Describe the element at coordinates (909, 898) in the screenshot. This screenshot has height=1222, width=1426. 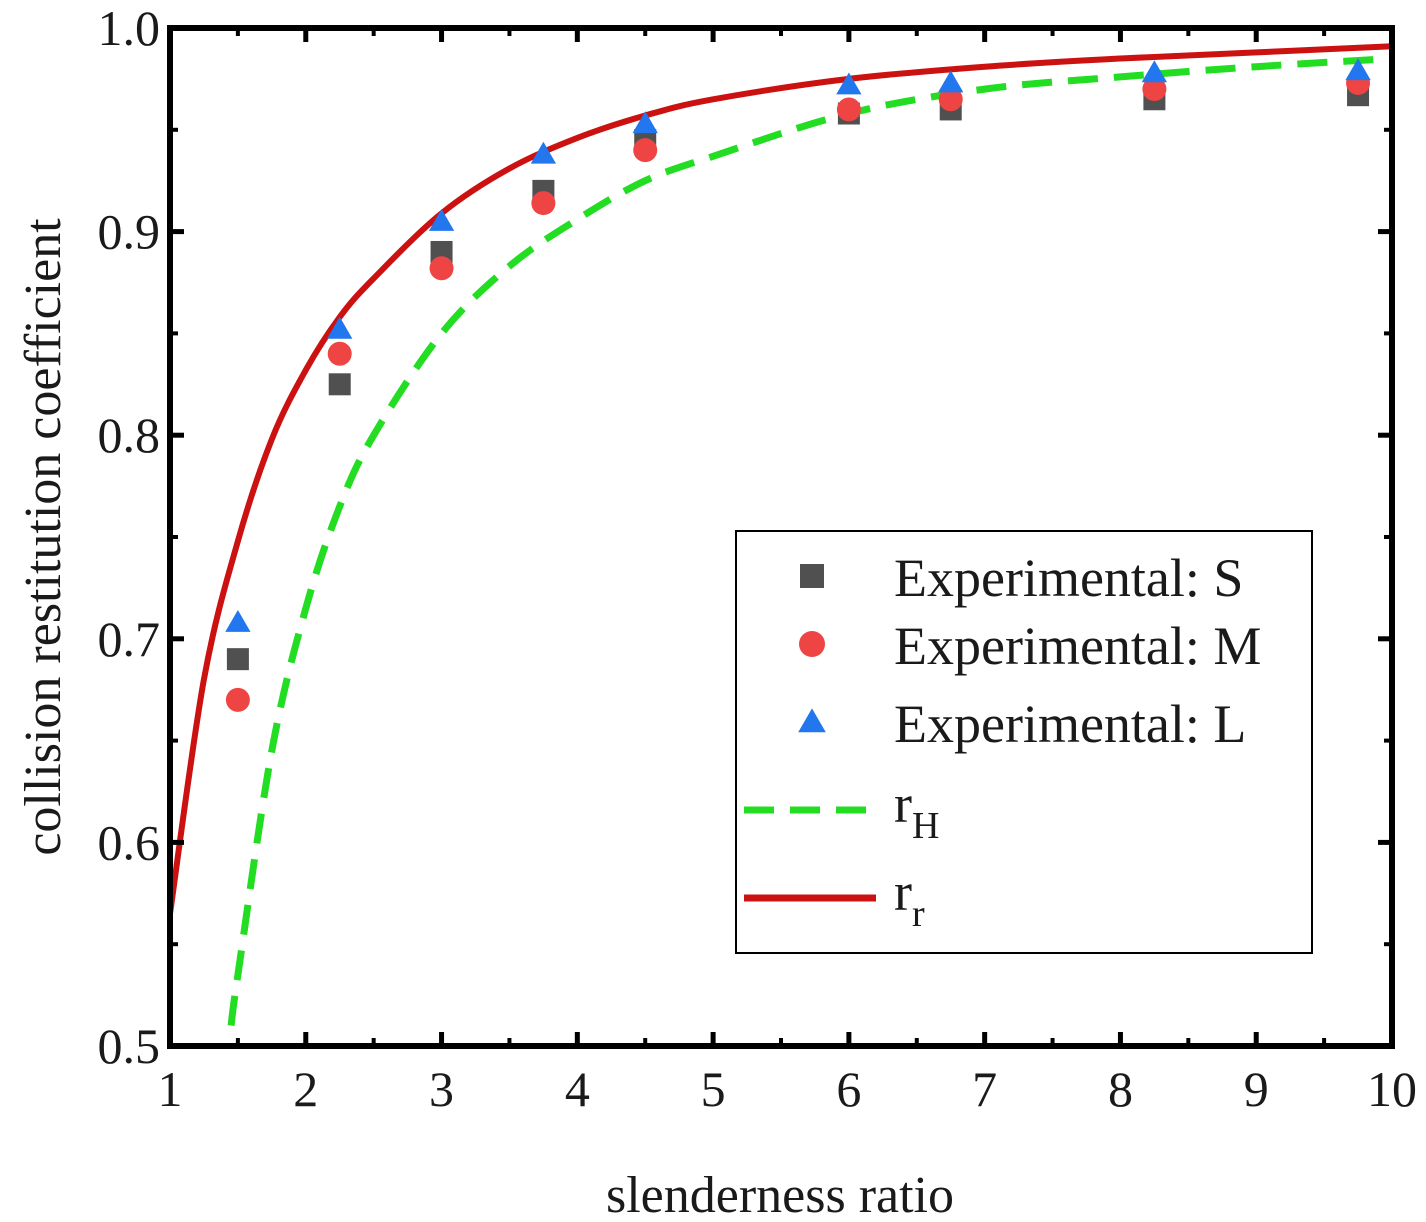
I see `legend-label-rr: rr` at that location.